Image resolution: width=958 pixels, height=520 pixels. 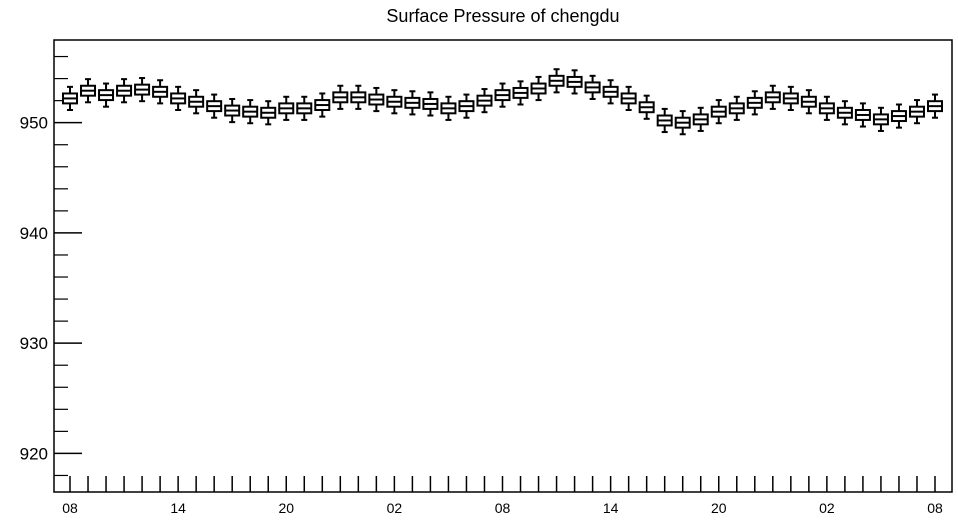 What do you see at coordinates (51, 288) in the screenshot?
I see `y-major-ticks: 920 930 940 950` at bounding box center [51, 288].